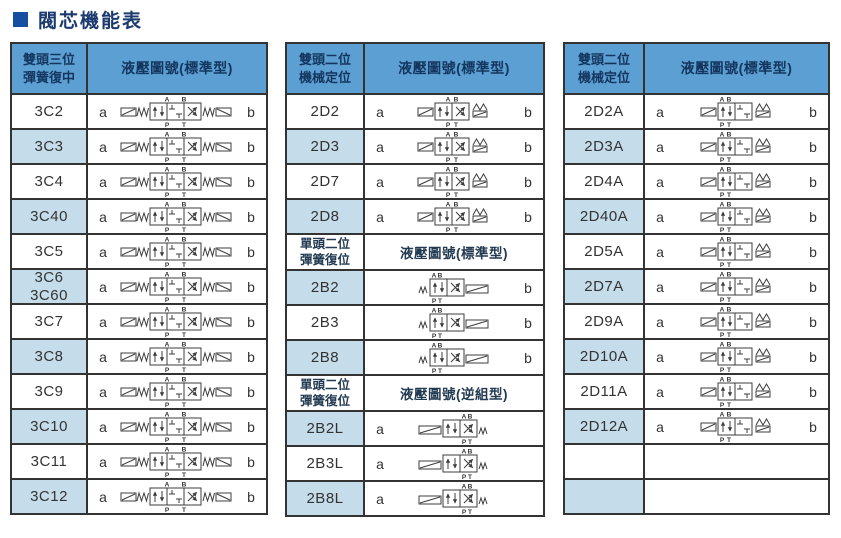 This screenshot has width=841, height=538. I want to click on spool-code-cell: 2D2A, so click(605, 111).